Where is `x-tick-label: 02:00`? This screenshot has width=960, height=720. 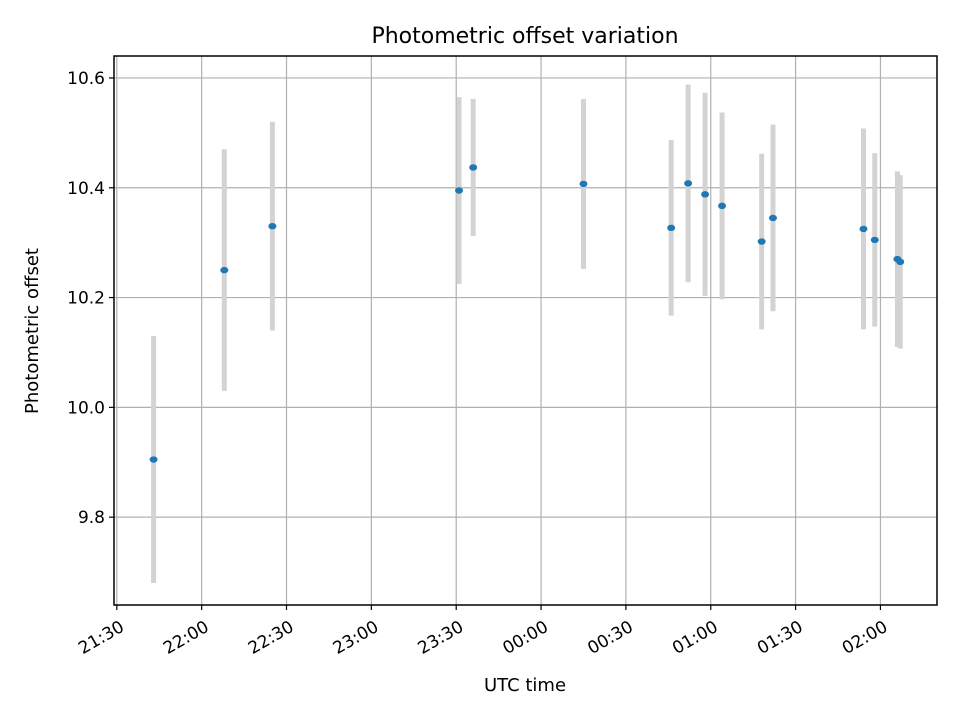 x-tick-label: 02:00 is located at coordinates (865, 638).